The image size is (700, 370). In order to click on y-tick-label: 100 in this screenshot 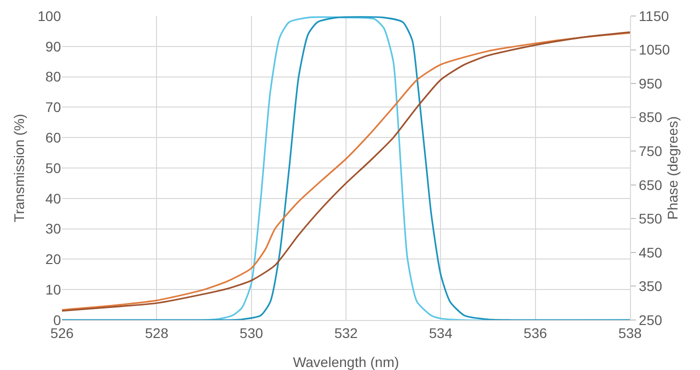, I will do `click(50, 16)`.